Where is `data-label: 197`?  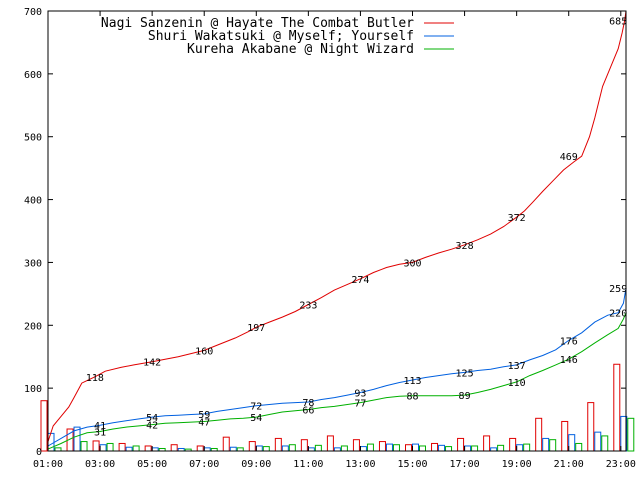 data-label: 197 is located at coordinates (256, 328).